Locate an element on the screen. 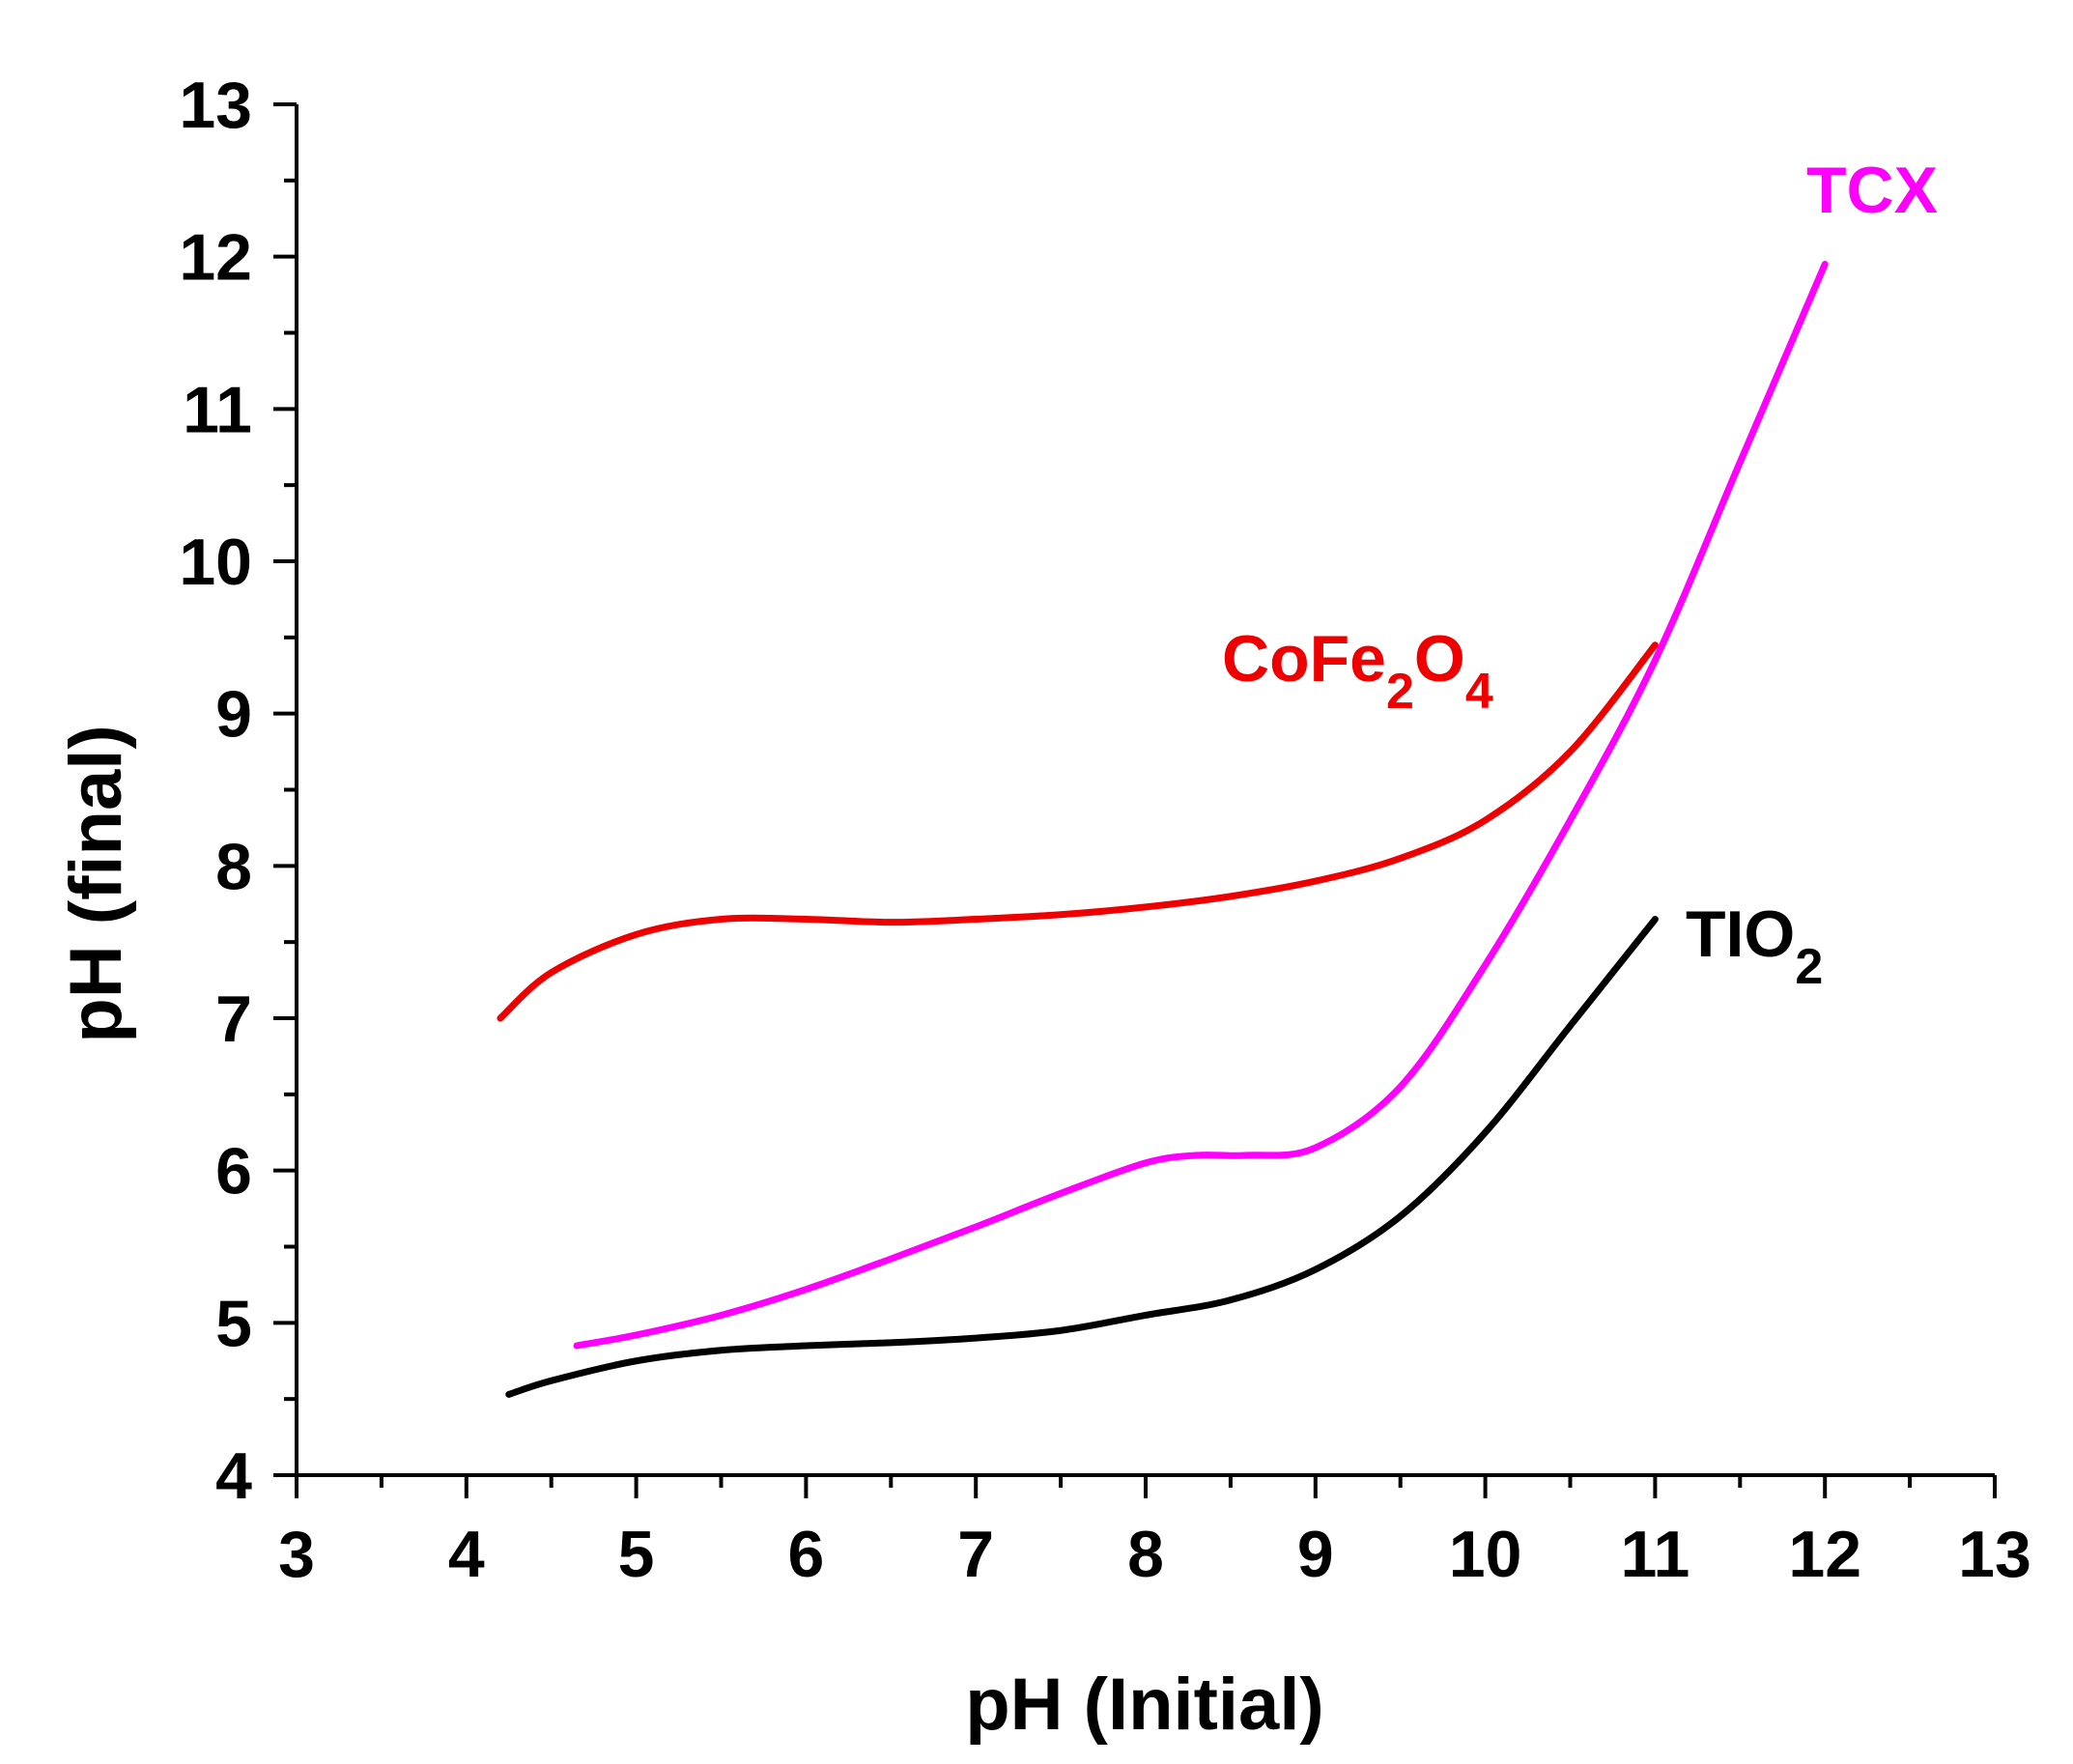  y-axis-title: pH (final) is located at coordinates (96, 883).